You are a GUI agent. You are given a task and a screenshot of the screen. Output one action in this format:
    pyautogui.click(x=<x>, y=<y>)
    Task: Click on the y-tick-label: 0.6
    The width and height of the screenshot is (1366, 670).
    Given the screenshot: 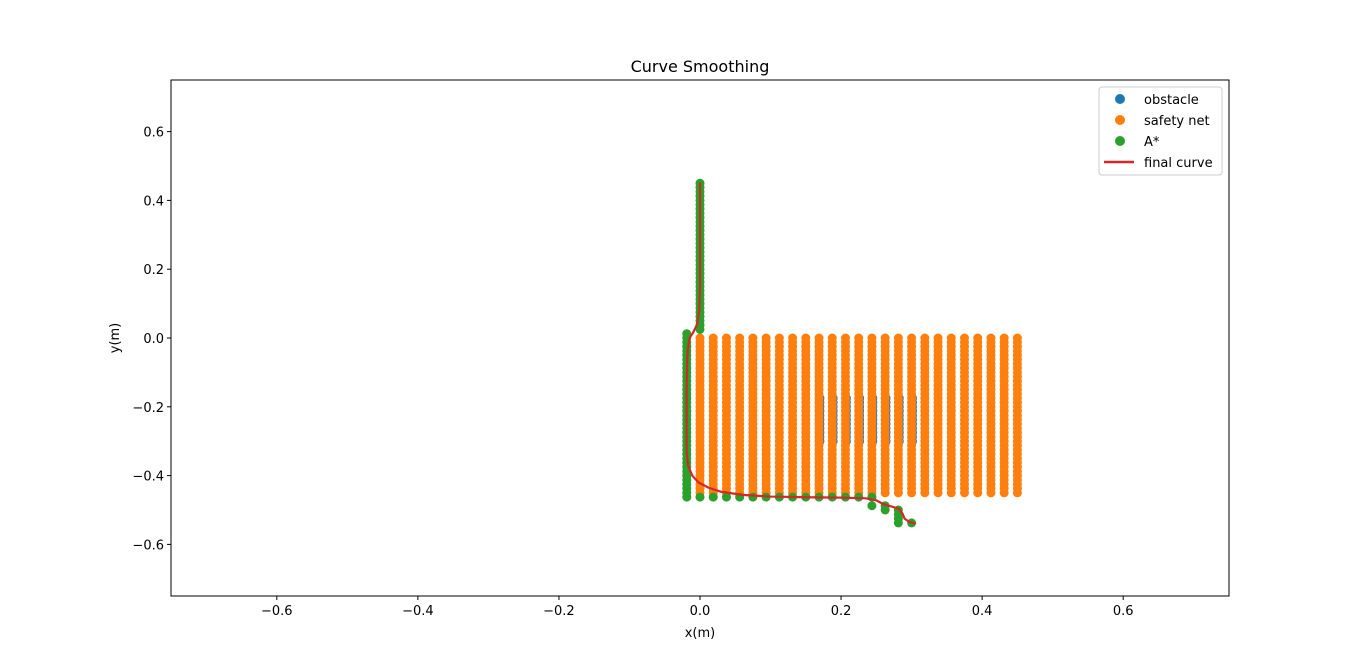 What is the action you would take?
    pyautogui.click(x=153, y=133)
    